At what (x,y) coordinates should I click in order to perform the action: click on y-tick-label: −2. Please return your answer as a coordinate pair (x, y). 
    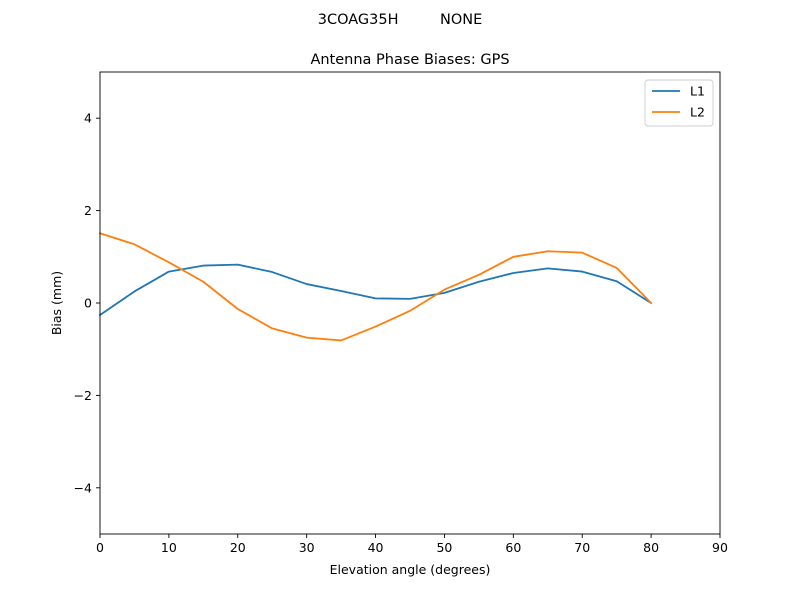
    Looking at the image, I should click on (83, 395).